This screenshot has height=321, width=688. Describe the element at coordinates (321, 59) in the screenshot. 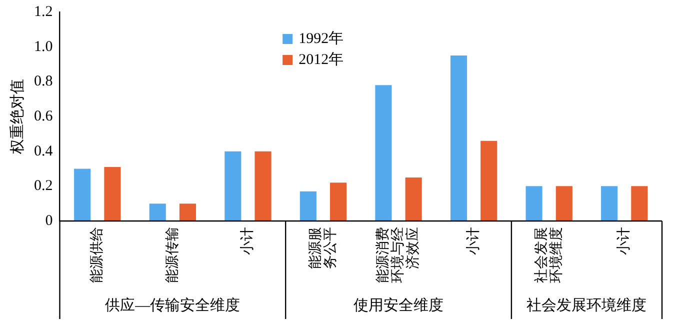

I see `legend-label: 2012年` at that location.